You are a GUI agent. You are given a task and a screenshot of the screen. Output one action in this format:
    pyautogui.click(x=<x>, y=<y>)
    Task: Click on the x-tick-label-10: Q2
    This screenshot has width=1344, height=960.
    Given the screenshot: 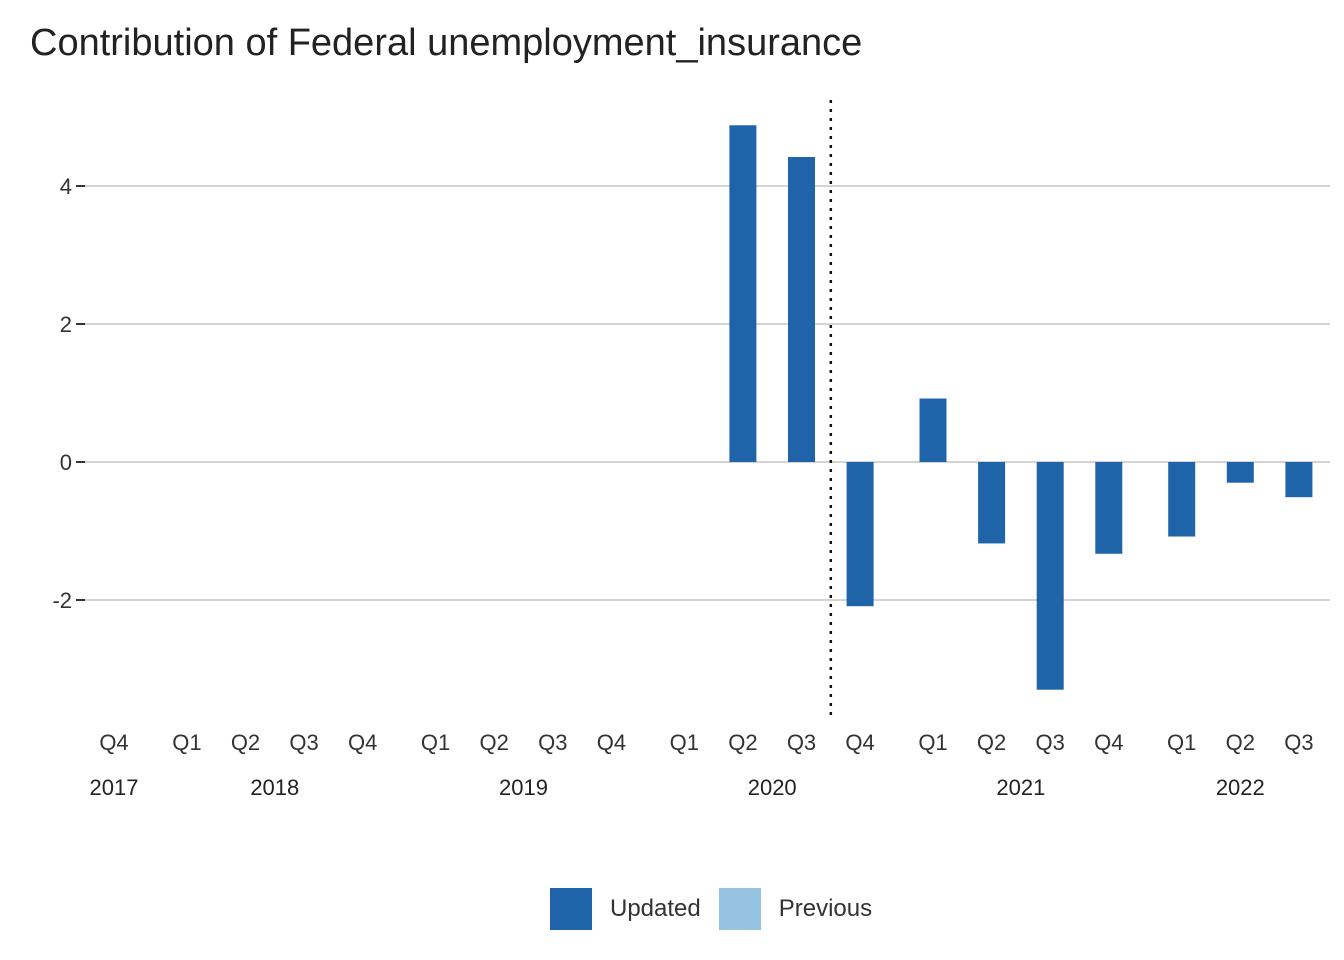 What is the action you would take?
    pyautogui.click(x=742, y=742)
    